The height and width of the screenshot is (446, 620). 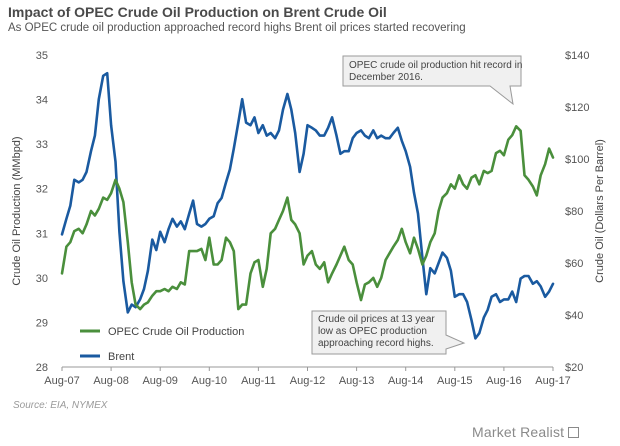 I want to click on x-tick-label: Aug-14, so click(x=405, y=381).